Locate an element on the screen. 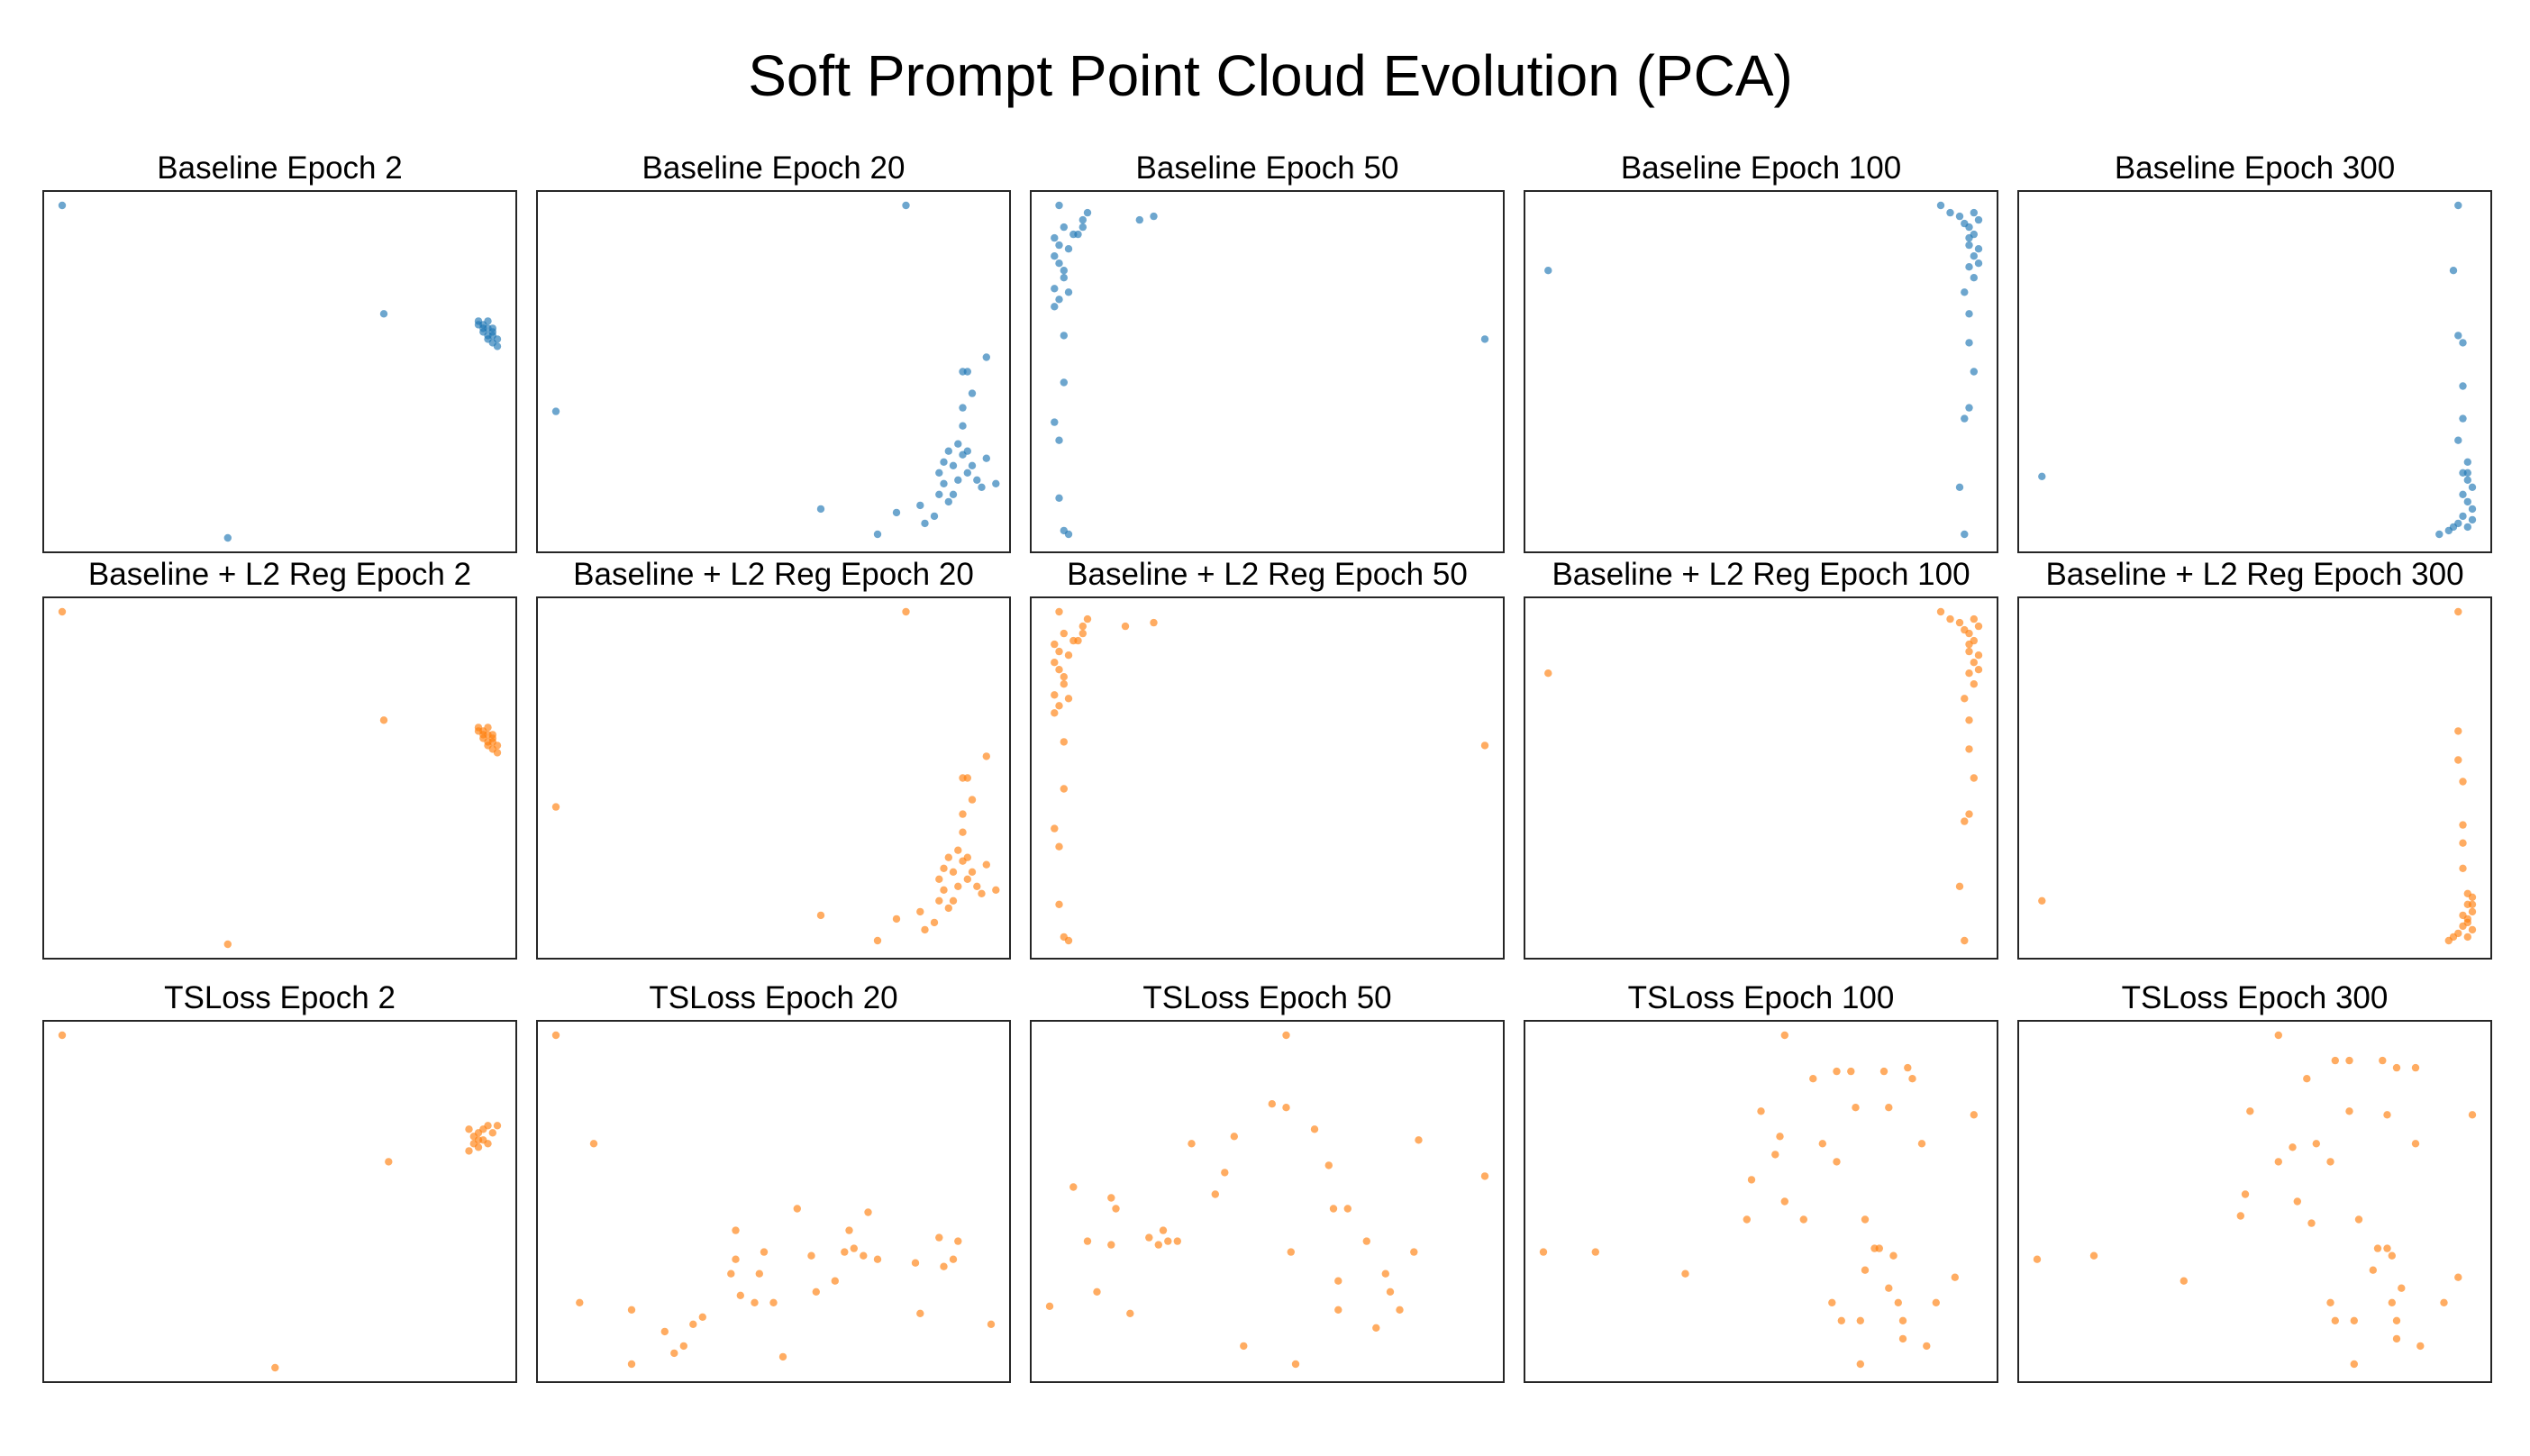 The width and height of the screenshot is (2530, 1456). scatter-panel-6: Baseline + L2 Reg Epoch 2 is located at coordinates (279, 758).